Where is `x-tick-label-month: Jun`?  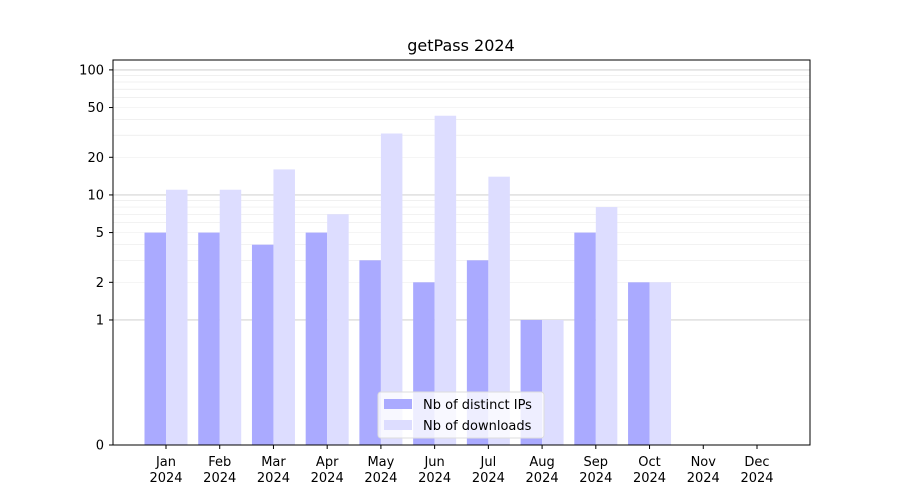
x-tick-label-month: Jun is located at coordinates (433, 462).